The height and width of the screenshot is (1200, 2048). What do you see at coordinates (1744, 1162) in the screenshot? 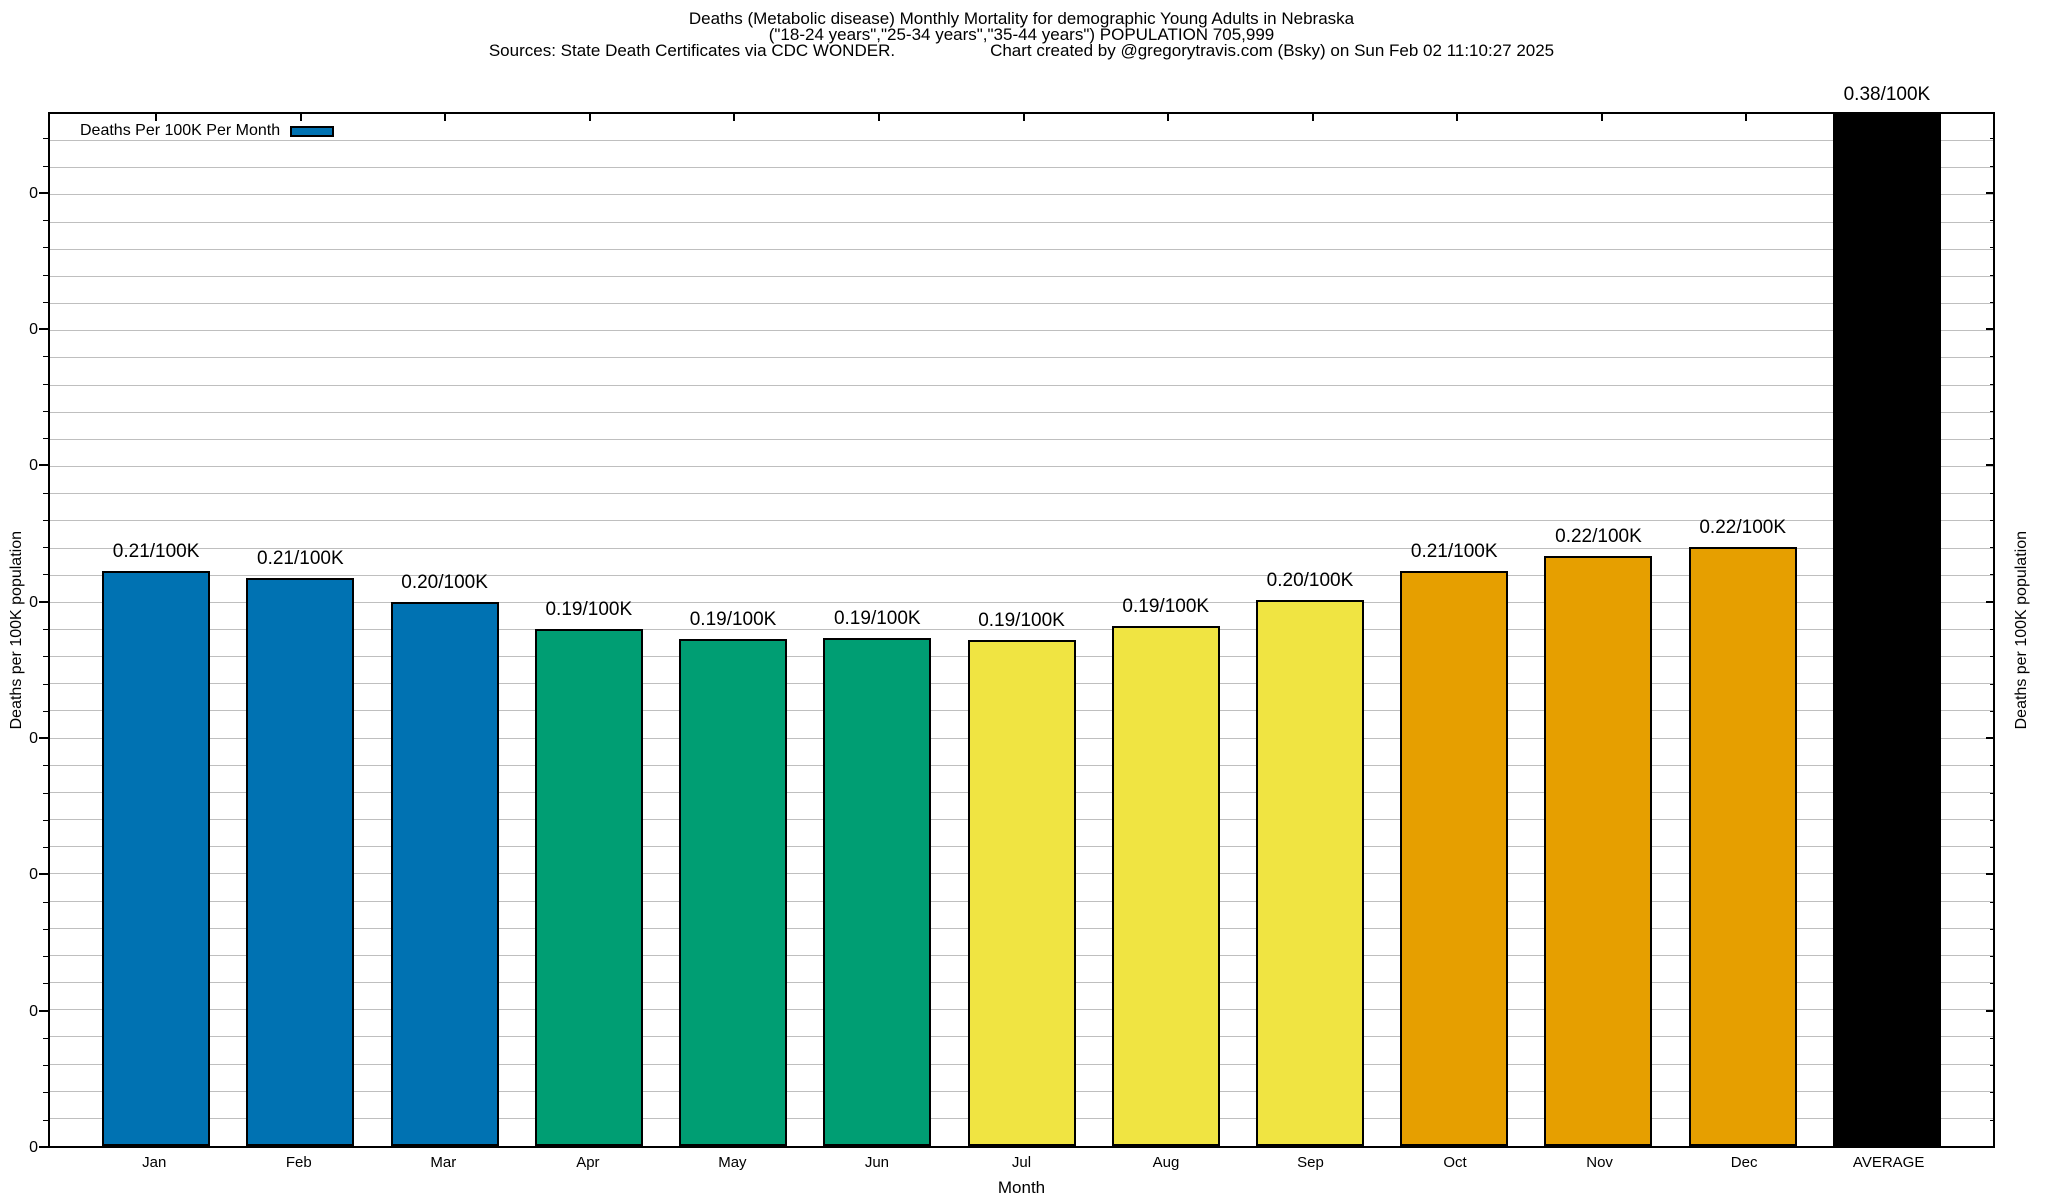
I see `x-tick-label-dec: Dec` at bounding box center [1744, 1162].